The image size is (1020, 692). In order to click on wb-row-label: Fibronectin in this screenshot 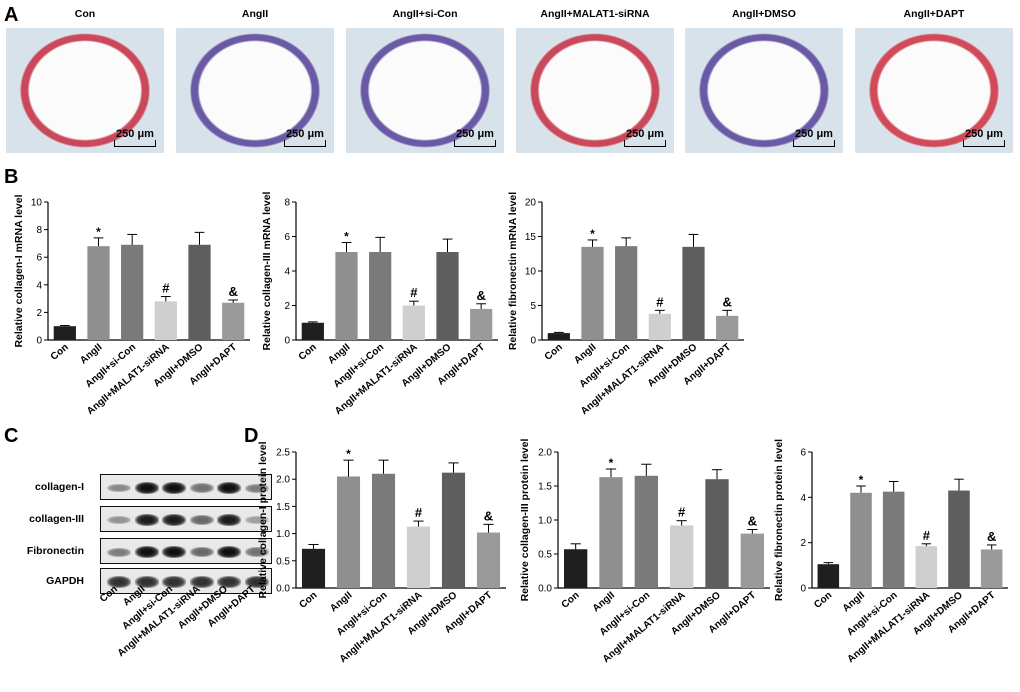, I will do `click(55, 551)`.